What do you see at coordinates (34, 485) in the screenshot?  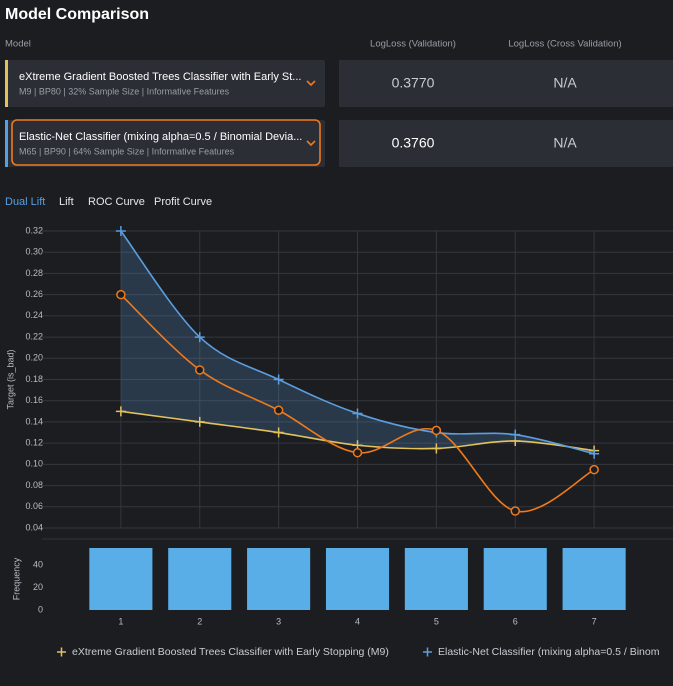 I see `y-tick-label: 0.08` at bounding box center [34, 485].